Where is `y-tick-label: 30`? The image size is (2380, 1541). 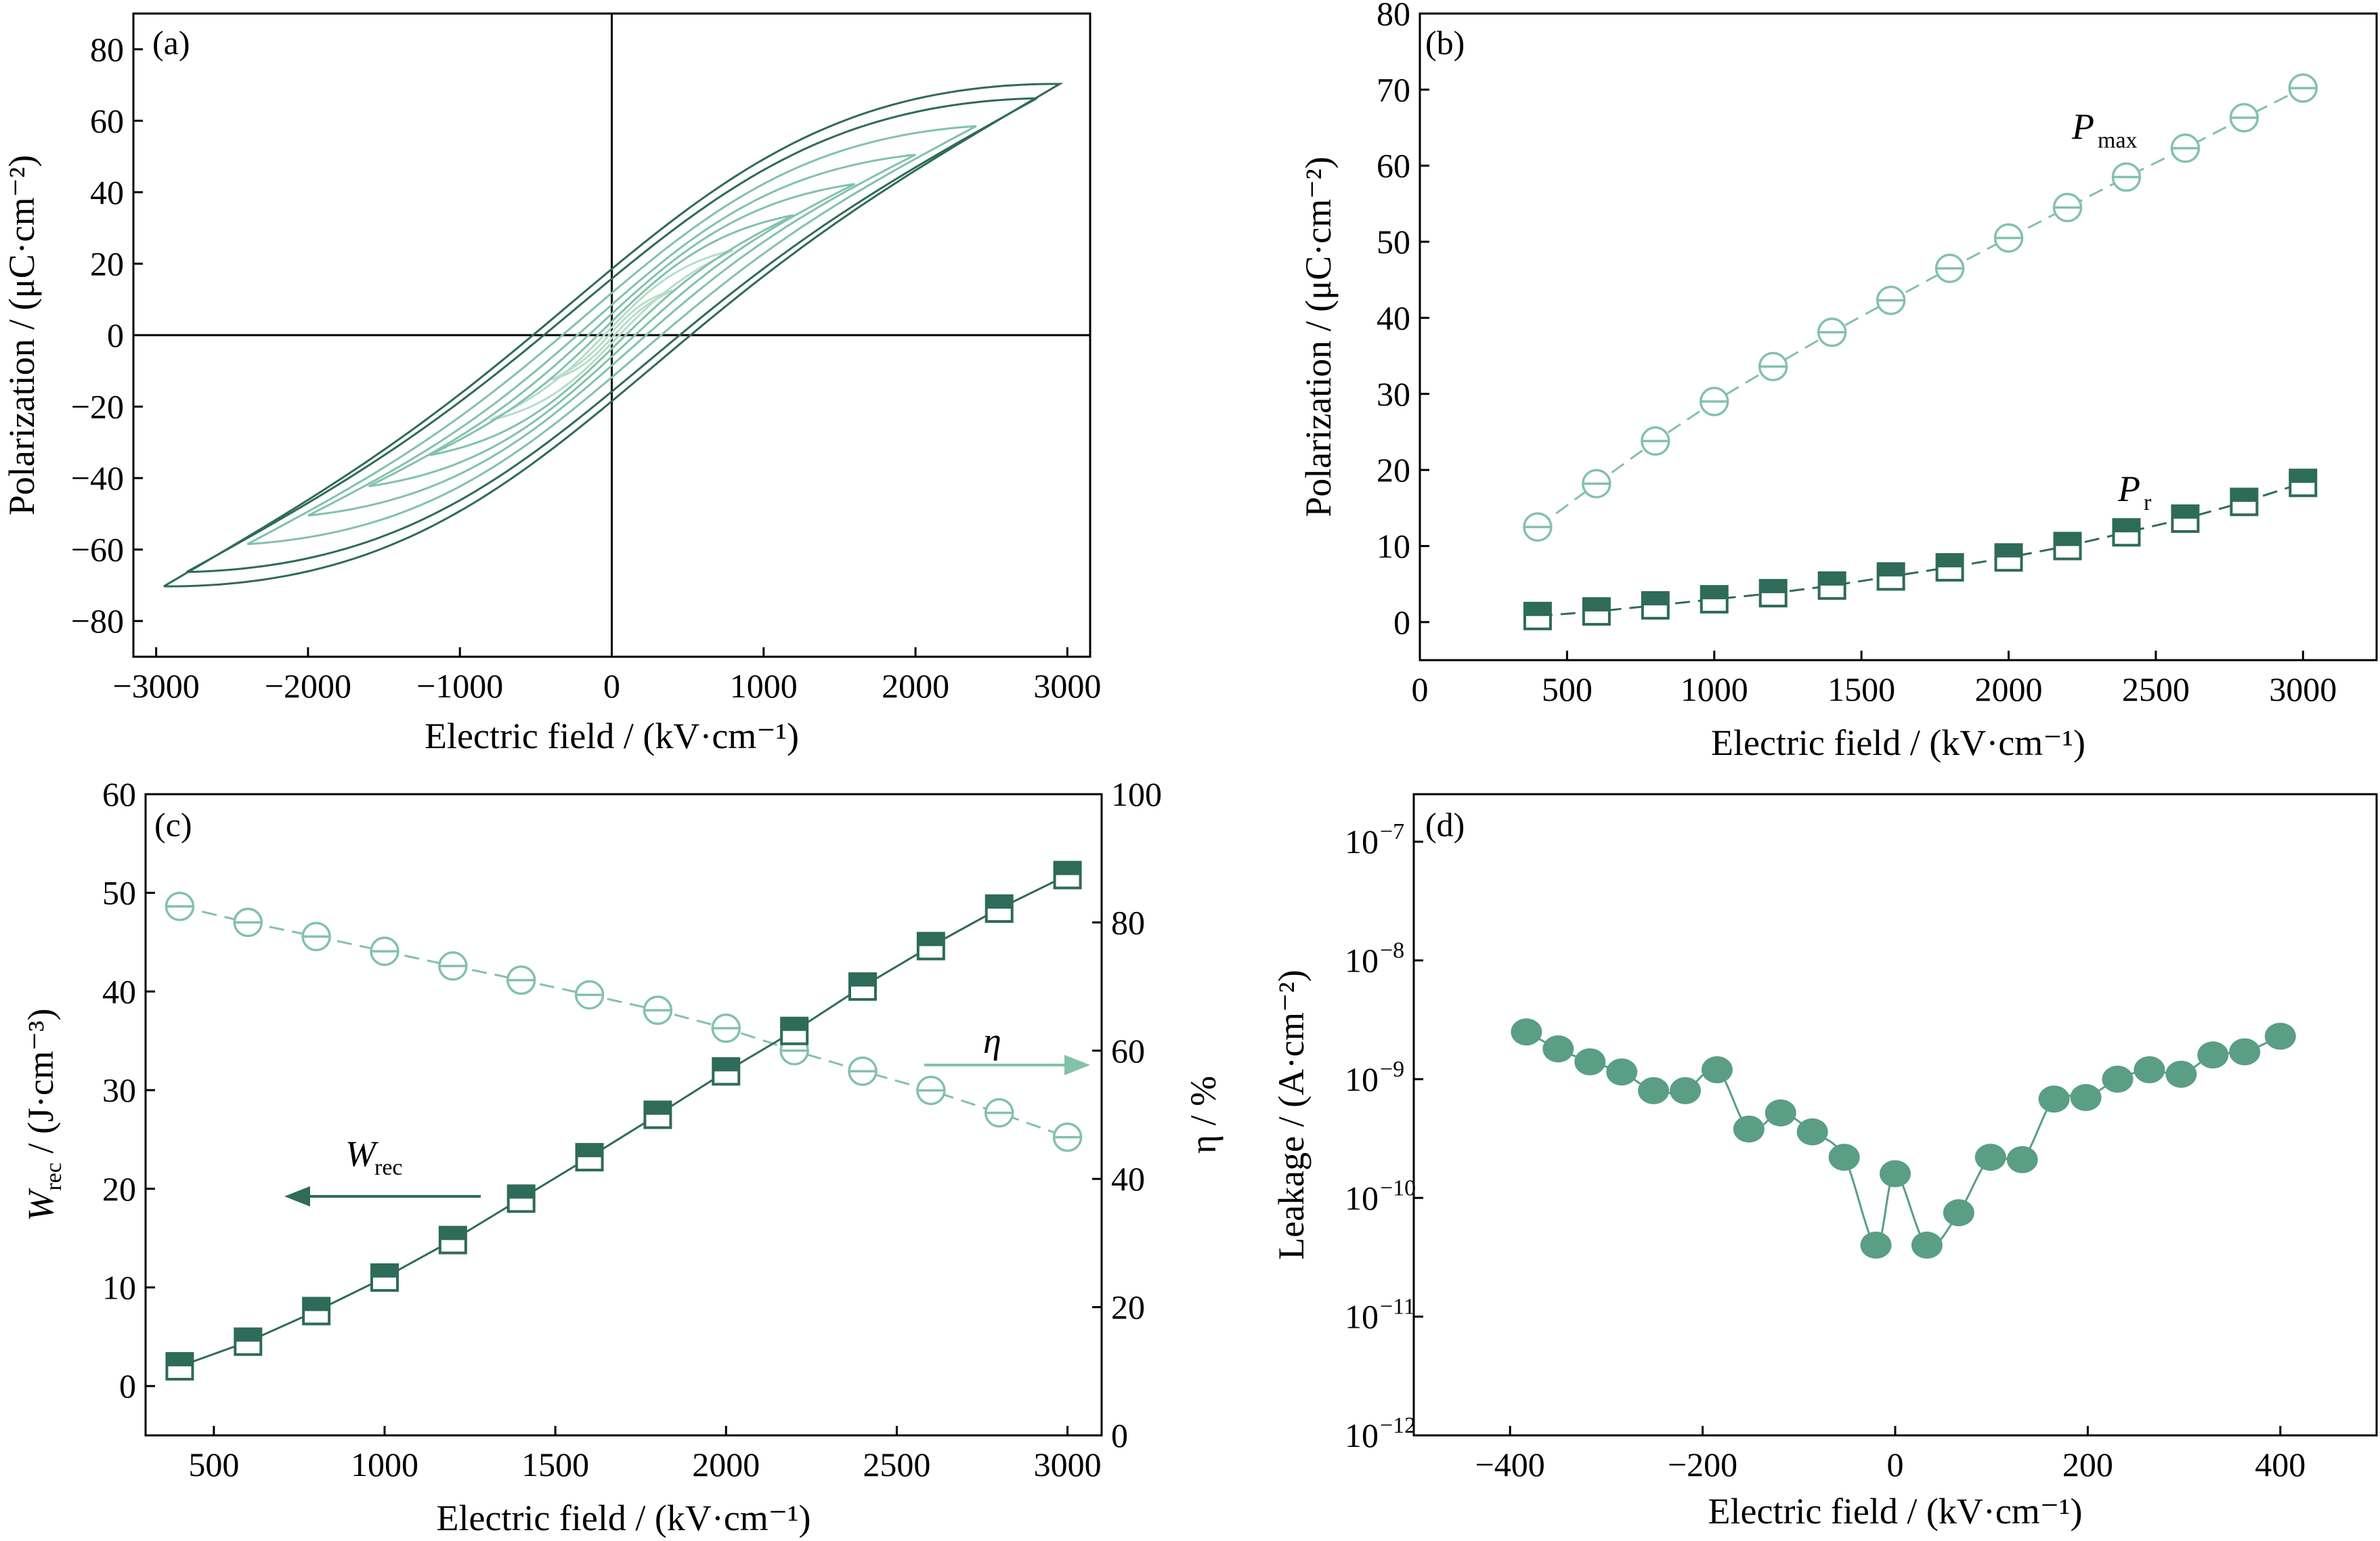 y-tick-label: 30 is located at coordinates (119, 1090).